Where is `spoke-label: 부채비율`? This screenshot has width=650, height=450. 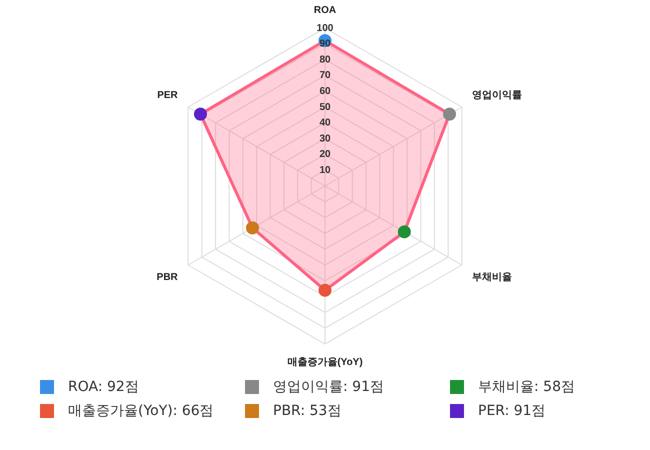 spoke-label: 부채비율 is located at coordinates (492, 277).